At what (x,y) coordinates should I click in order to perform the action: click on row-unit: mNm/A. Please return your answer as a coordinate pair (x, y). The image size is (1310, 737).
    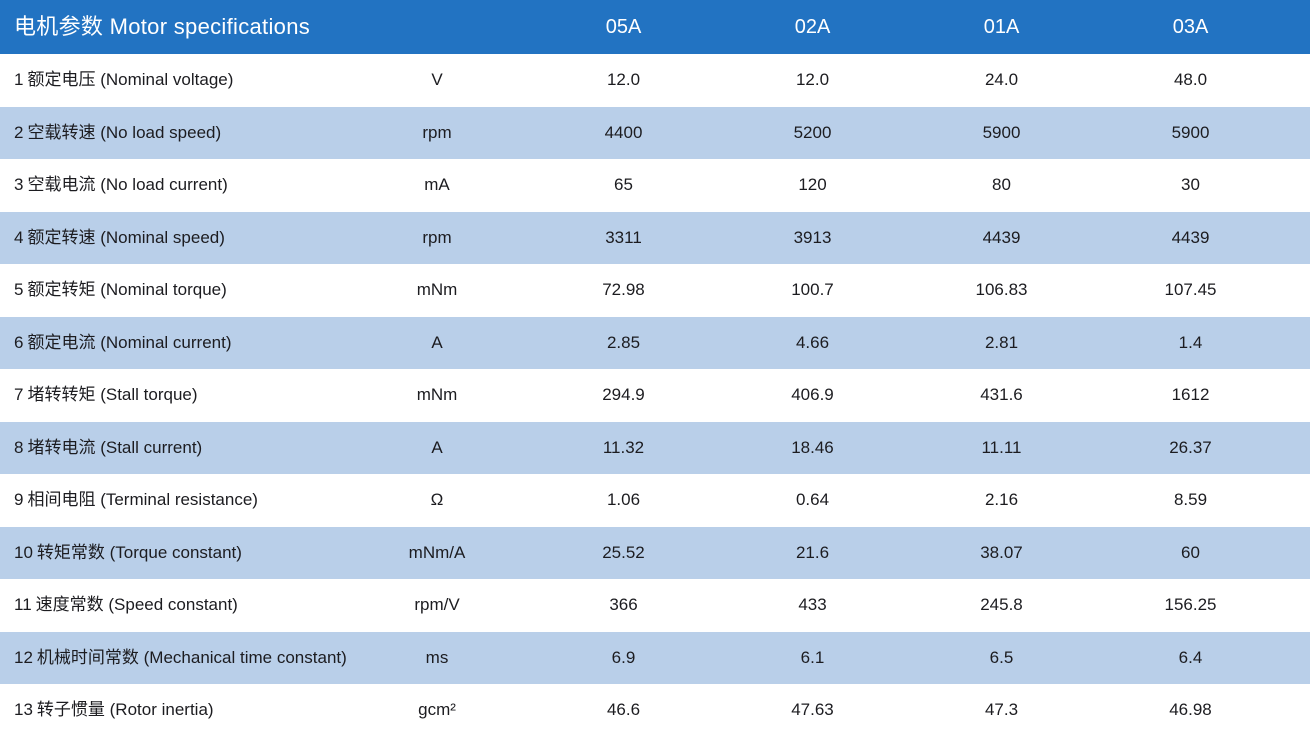
    Looking at the image, I should click on (437, 552).